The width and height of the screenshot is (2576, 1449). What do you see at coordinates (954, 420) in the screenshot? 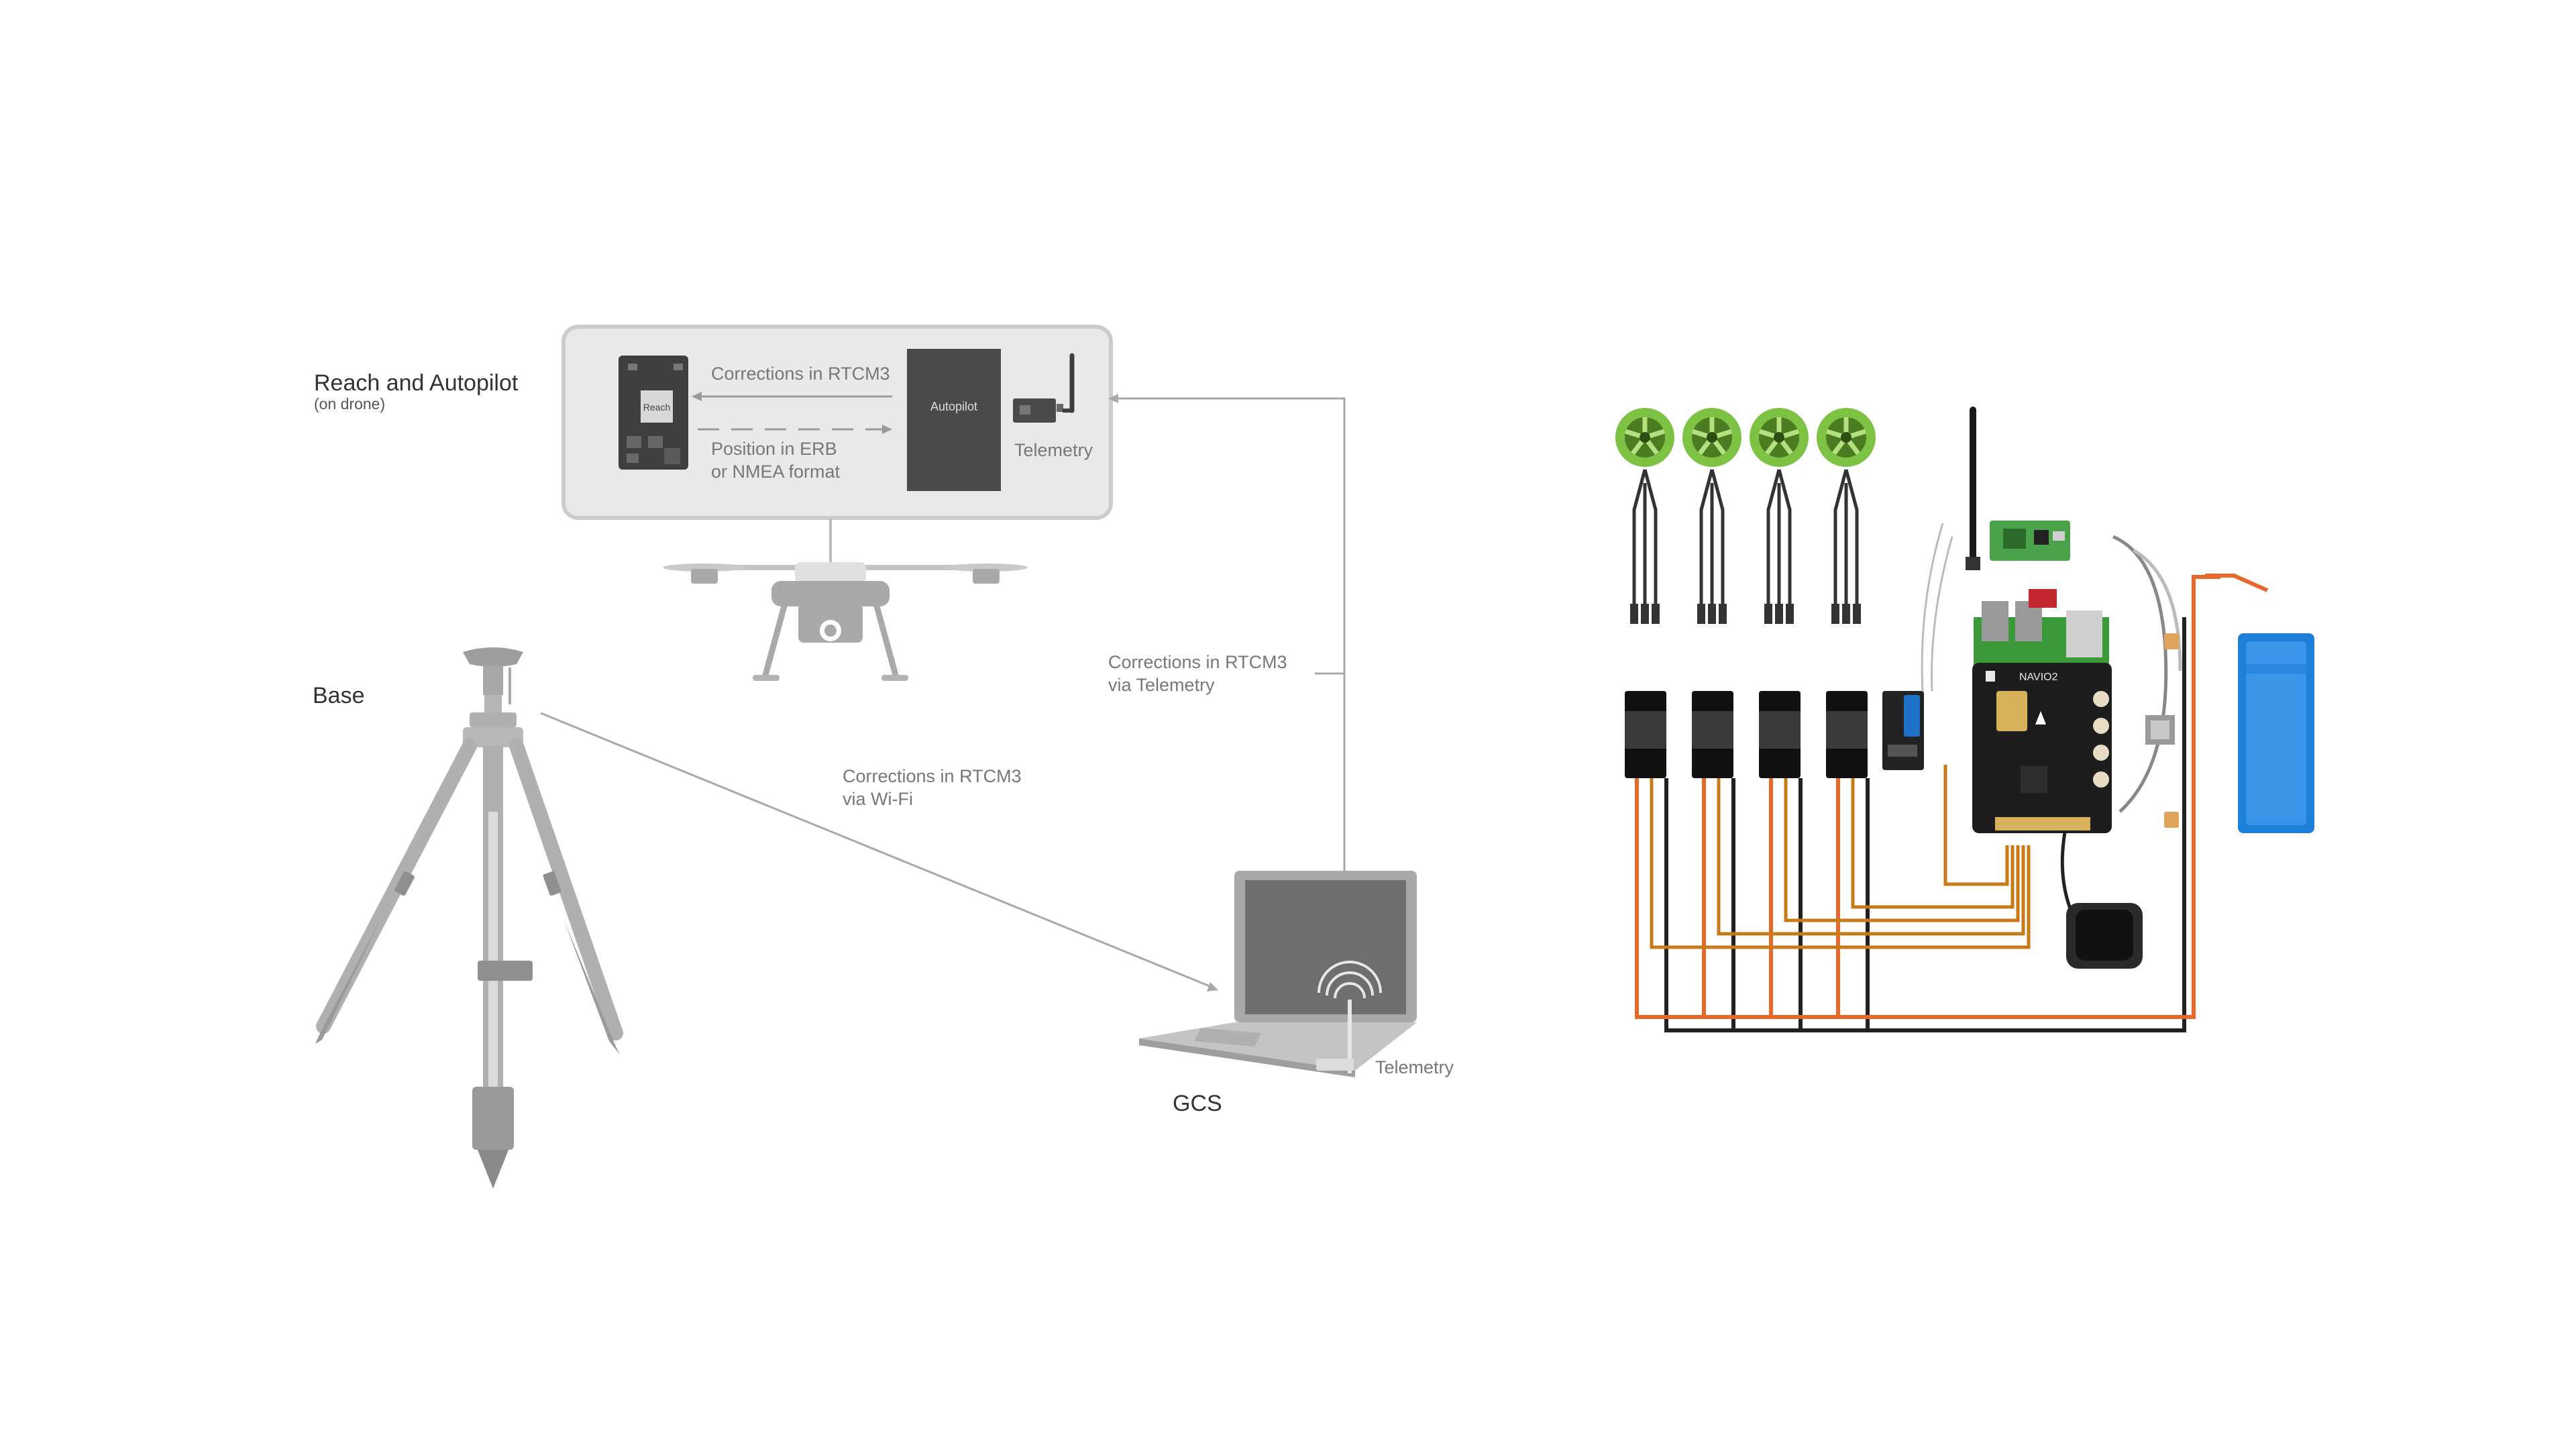
I see `autopilot-module` at bounding box center [954, 420].